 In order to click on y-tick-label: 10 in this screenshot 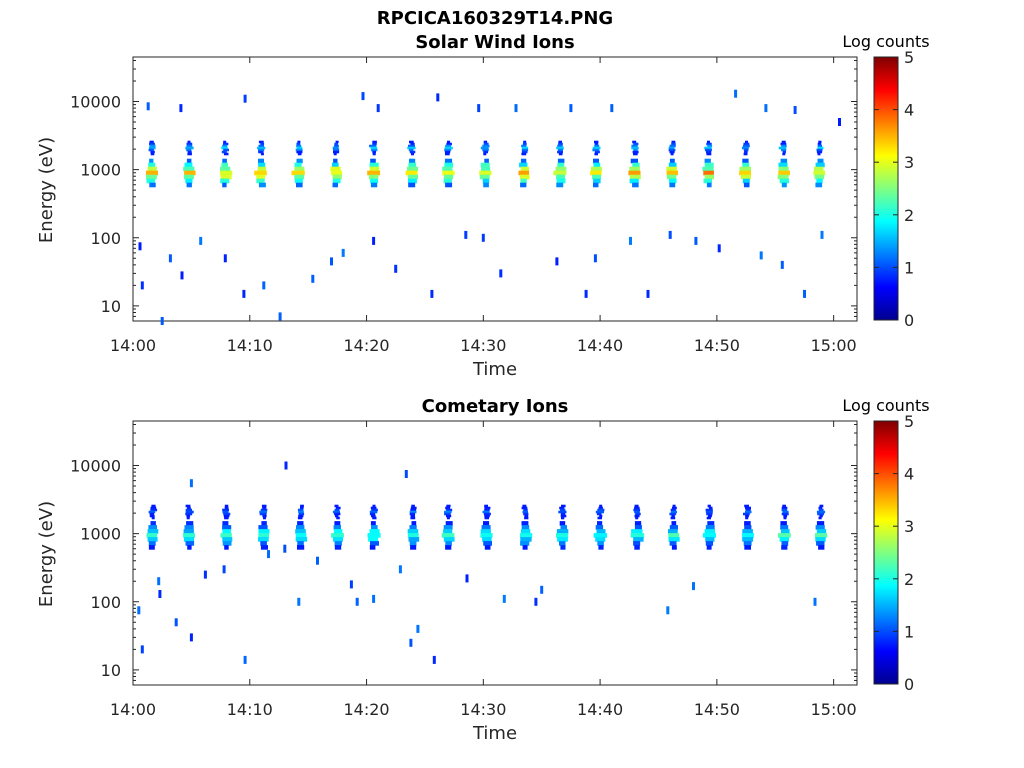, I will do `click(111, 306)`.